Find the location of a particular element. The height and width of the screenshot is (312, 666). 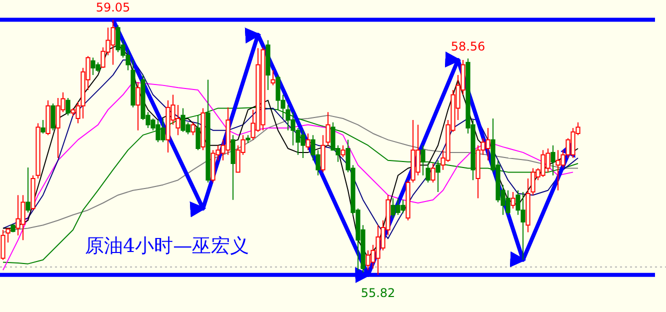

annotation: 58.56 is located at coordinates (468, 46).